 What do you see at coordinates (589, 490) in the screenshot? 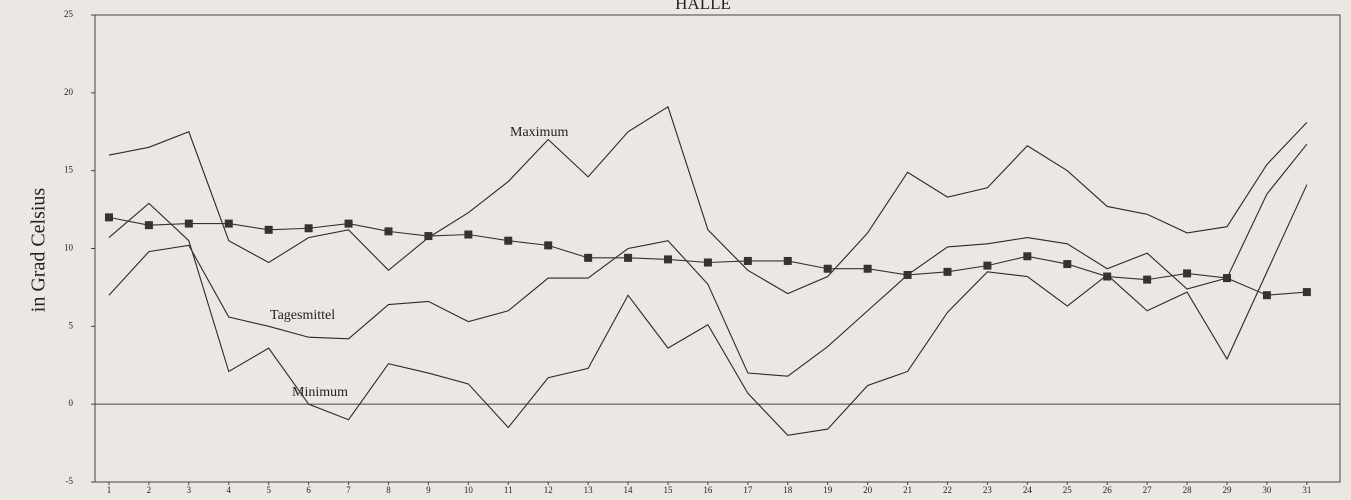
I see `x-tick-label: 13` at bounding box center [589, 490].